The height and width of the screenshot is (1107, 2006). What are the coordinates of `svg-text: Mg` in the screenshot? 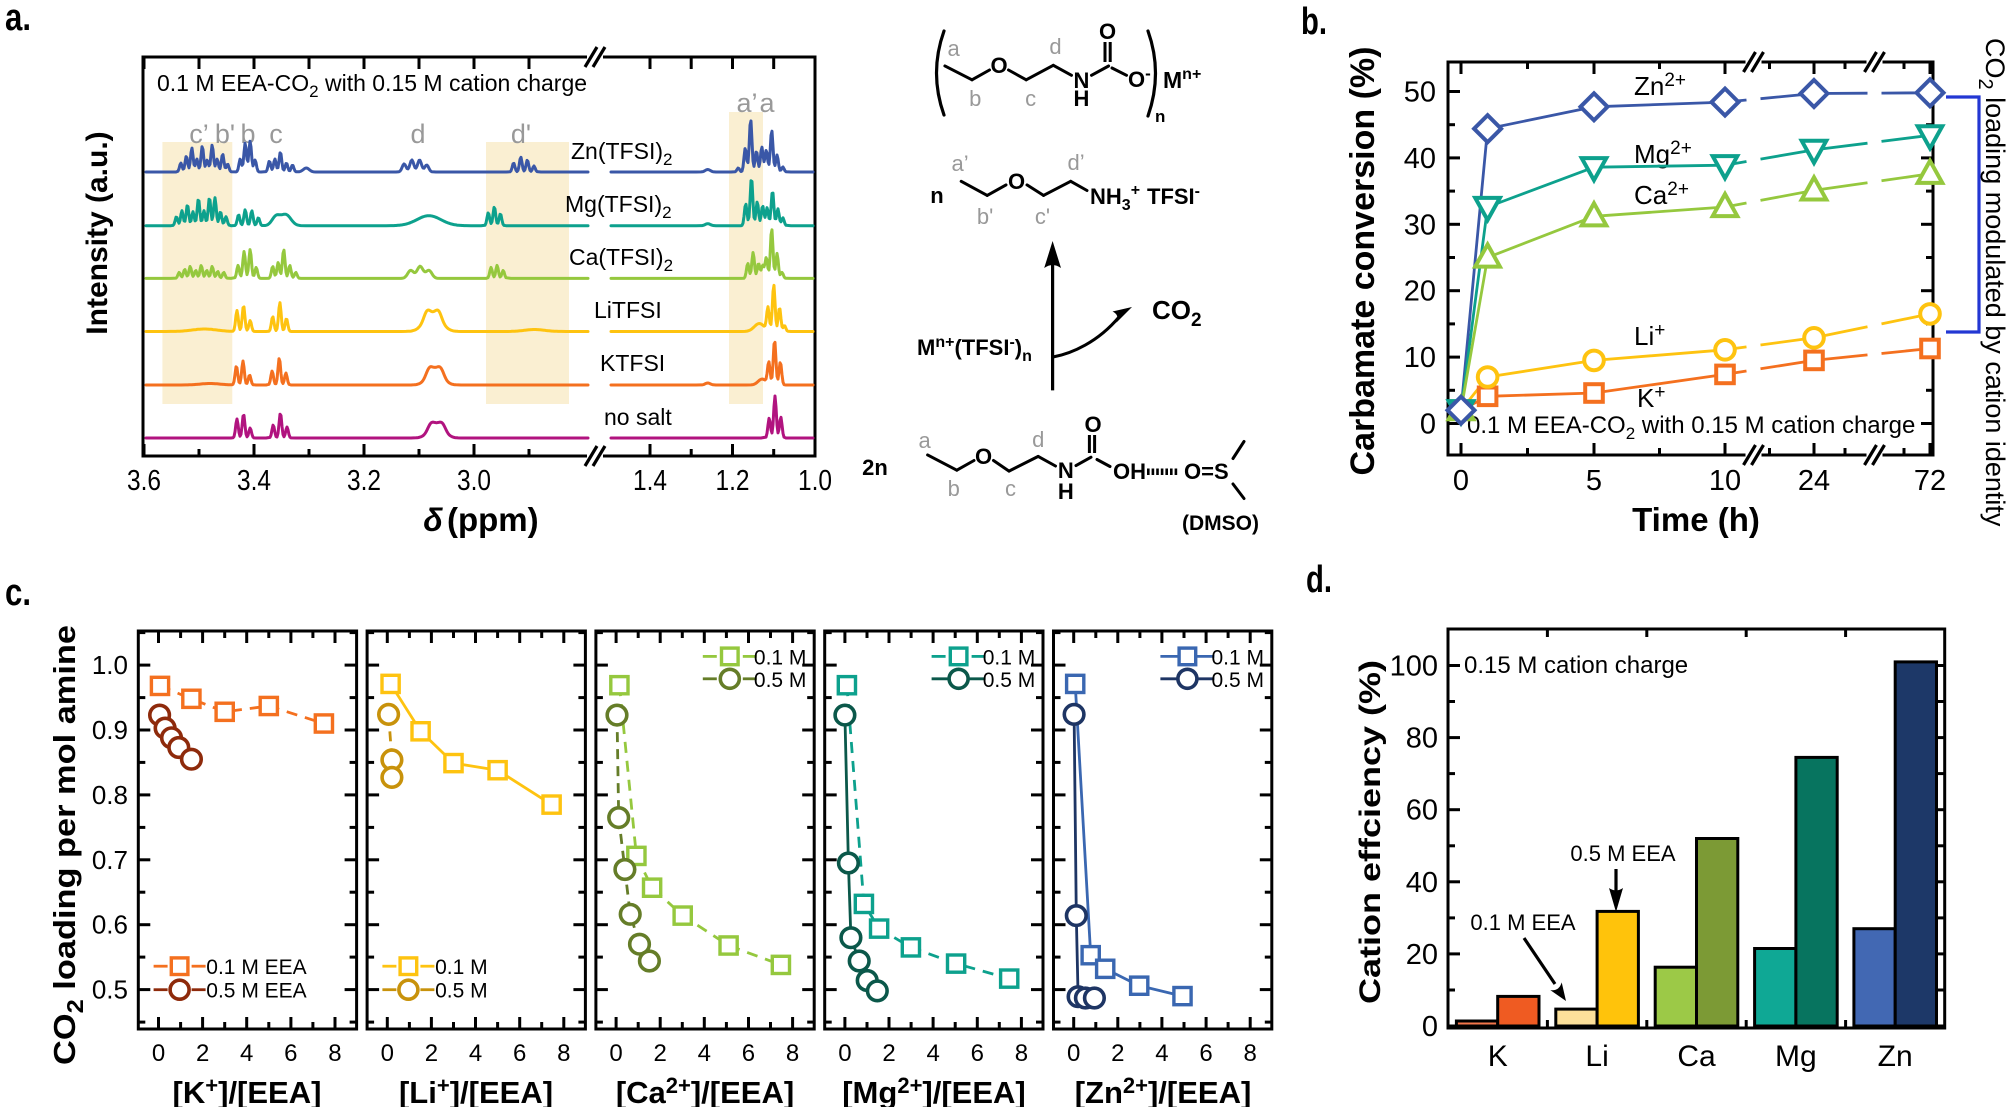 It's located at (1796, 1056).